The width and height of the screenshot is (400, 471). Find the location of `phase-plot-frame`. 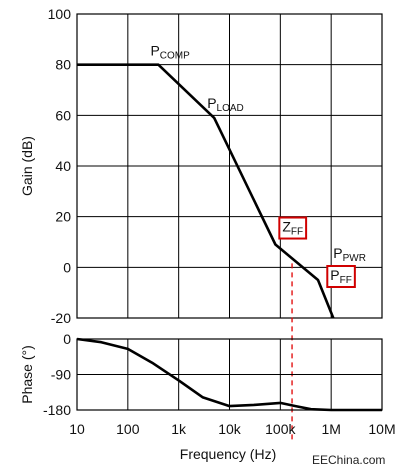

phase-plot-frame is located at coordinates (229, 374).